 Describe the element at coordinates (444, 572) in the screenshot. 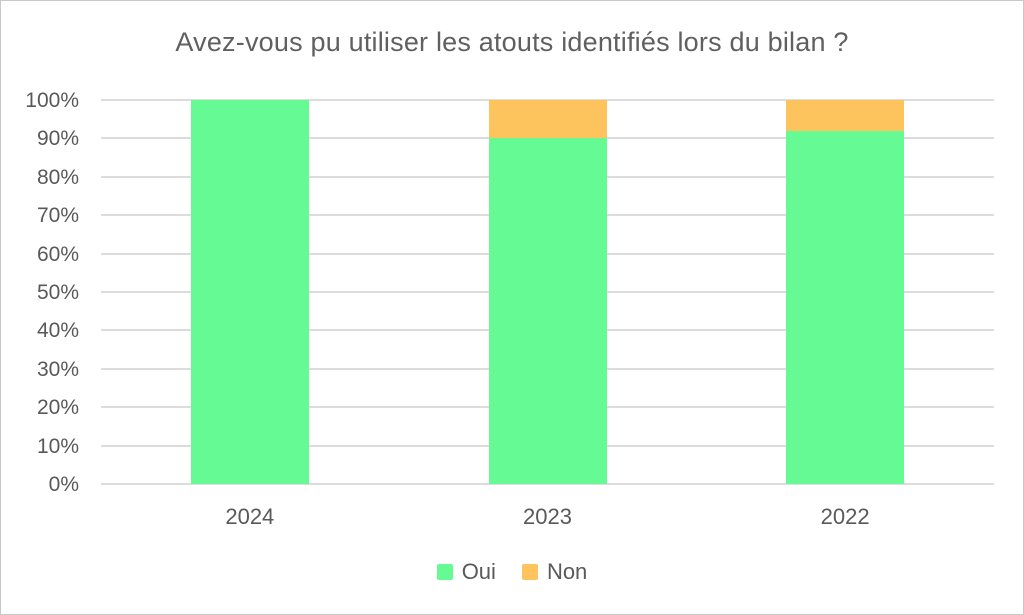

I see `legend-swatch-oui` at that location.